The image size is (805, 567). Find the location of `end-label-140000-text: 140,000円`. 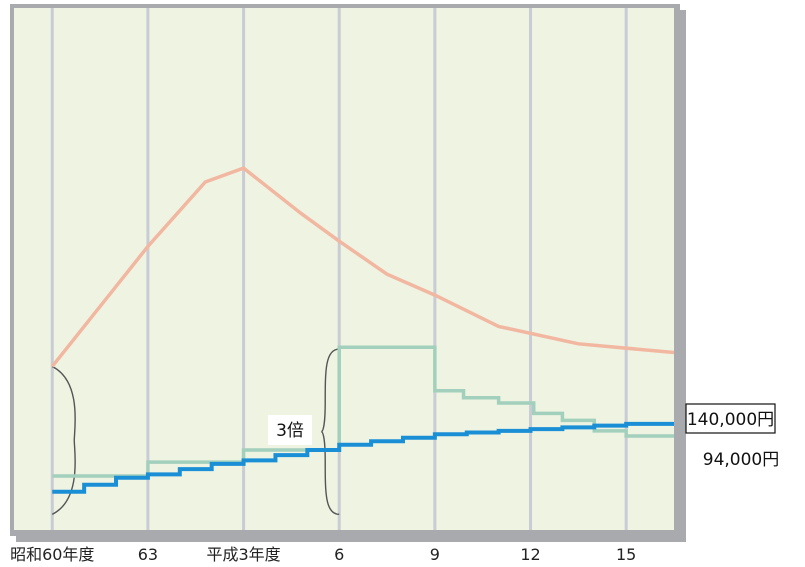

end-label-140000-text: 140,000円 is located at coordinates (730, 420).